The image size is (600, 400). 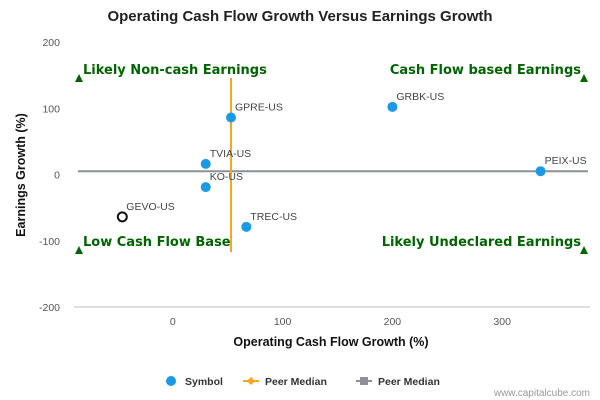 What do you see at coordinates (584, 78) in the screenshot?
I see `triangle-top-right-icon` at bounding box center [584, 78].